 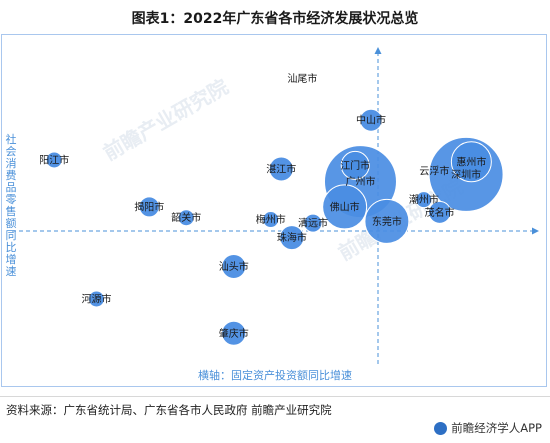 I want to click on bubble-河源市, so click(x=96, y=299).